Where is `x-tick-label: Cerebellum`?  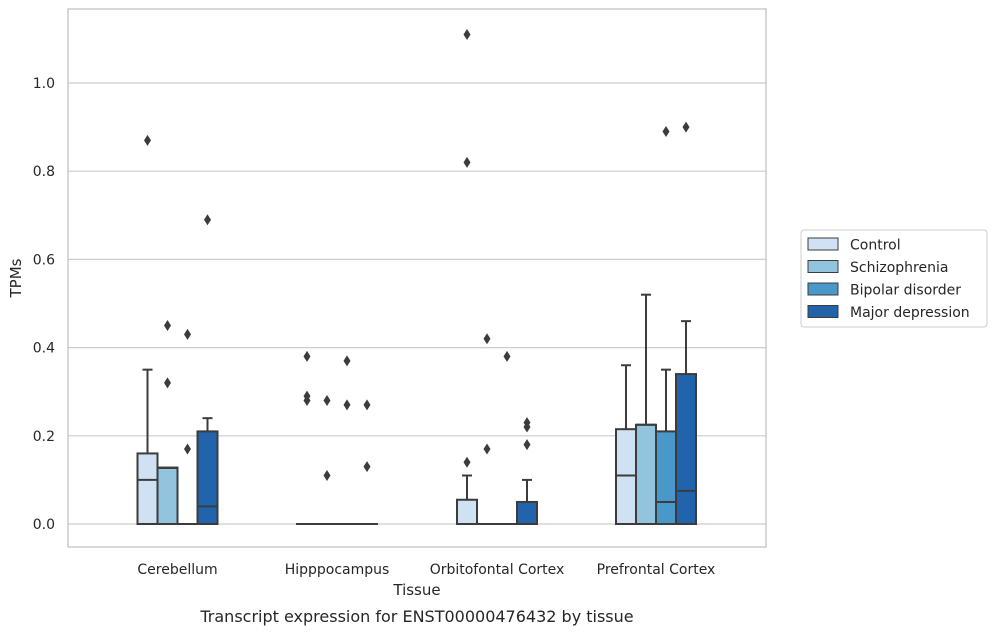
x-tick-label: Cerebellum is located at coordinates (177, 570).